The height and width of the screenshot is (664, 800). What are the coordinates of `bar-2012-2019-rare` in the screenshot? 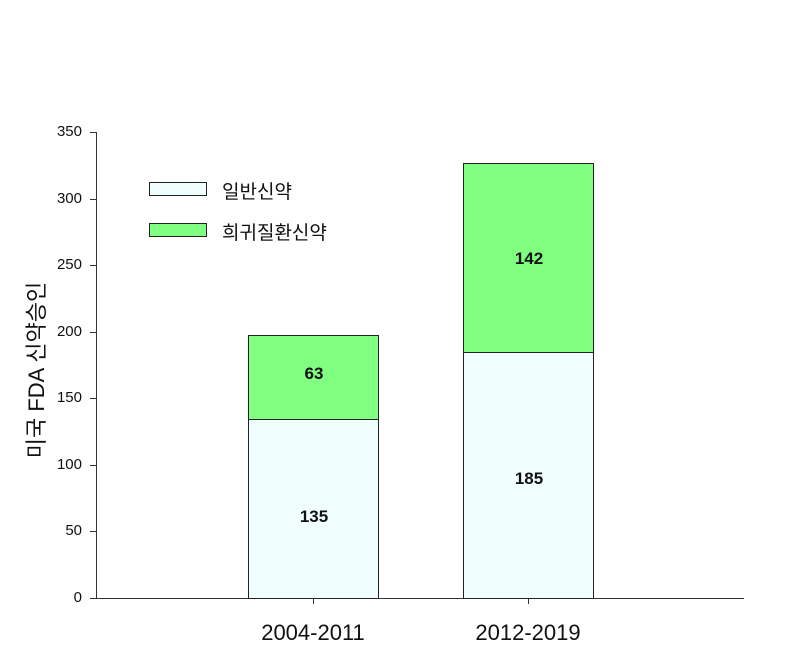 It's located at (528, 258).